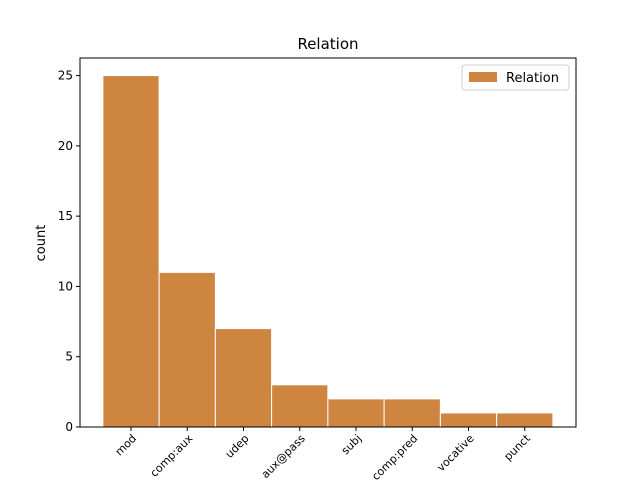  Describe the element at coordinates (69, 427) in the screenshot. I see `y-tick-label: 0` at that location.